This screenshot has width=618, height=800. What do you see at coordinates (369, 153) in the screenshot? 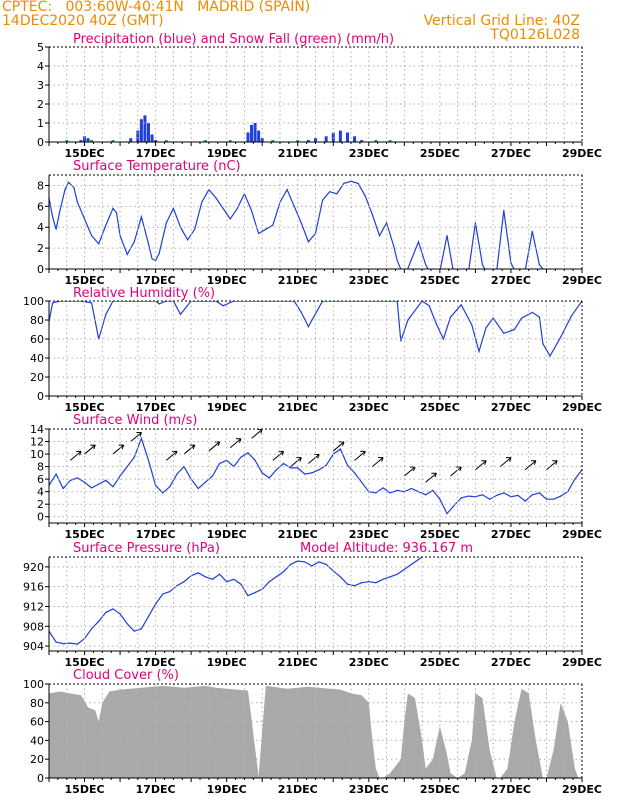
I see `x-tick-label: 23DEC` at bounding box center [369, 153].